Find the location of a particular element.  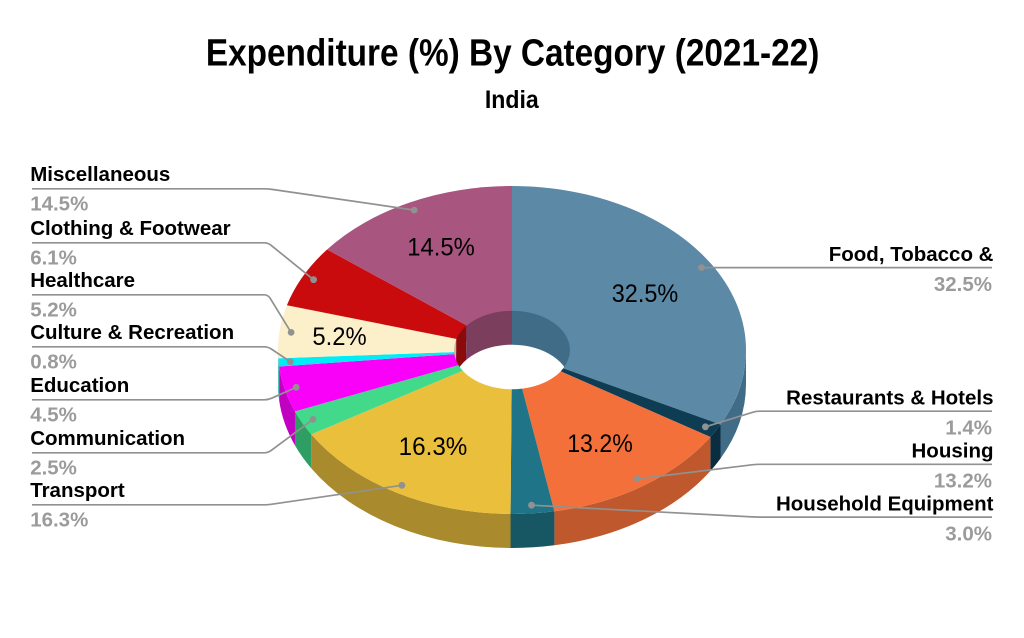

svg-text: Culture & Recreation is located at coordinates (132, 332).